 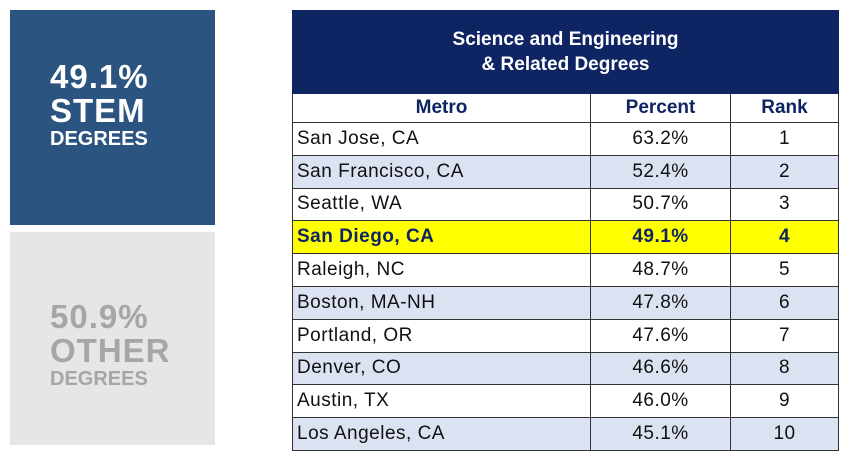 What do you see at coordinates (784, 108) in the screenshot?
I see `column-header: Rank` at bounding box center [784, 108].